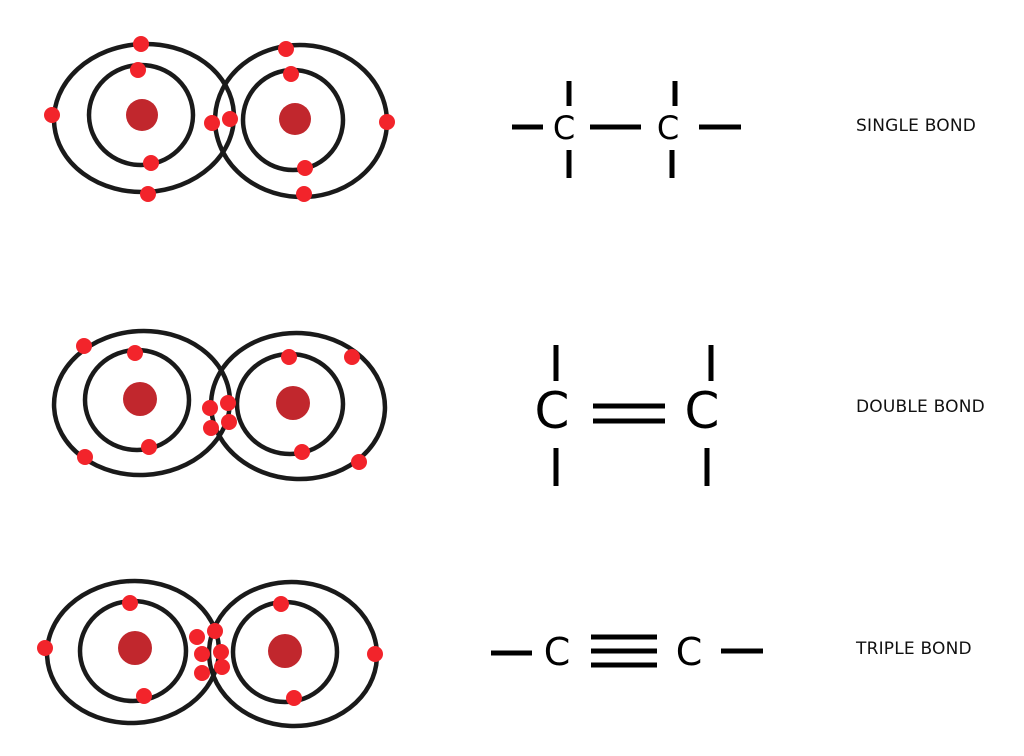  I want to click on single-bond-label: SINGLE BOND, so click(916, 126).